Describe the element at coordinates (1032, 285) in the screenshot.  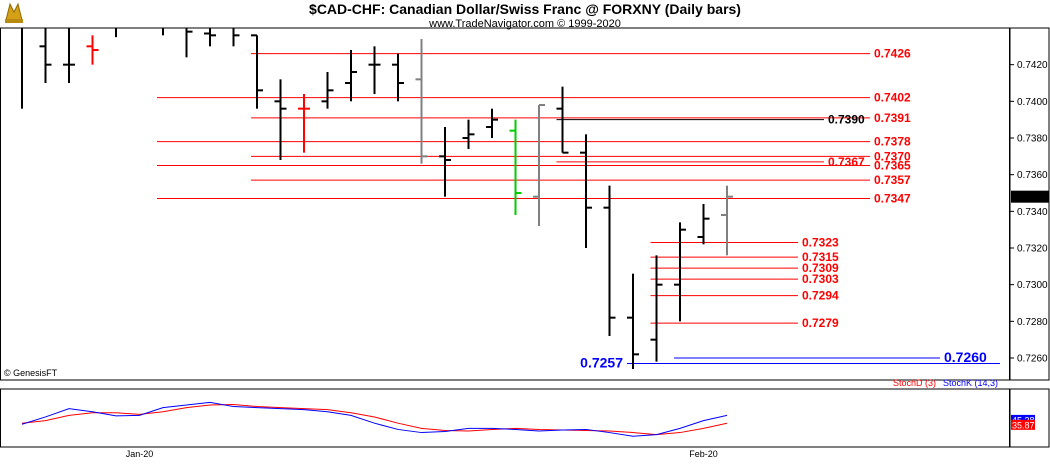
I see `y-tick-label: 0.7300` at that location.